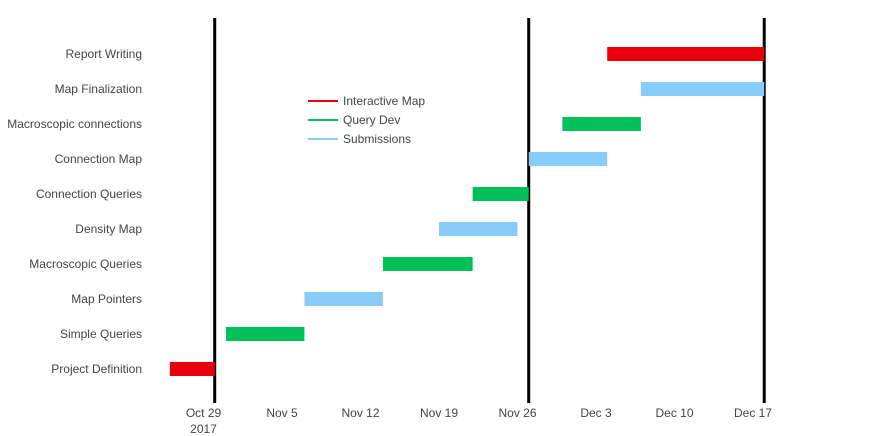 Image resolution: width=894 pixels, height=436 pixels. I want to click on task-label-simple-queries: Simple Queries, so click(101, 334).